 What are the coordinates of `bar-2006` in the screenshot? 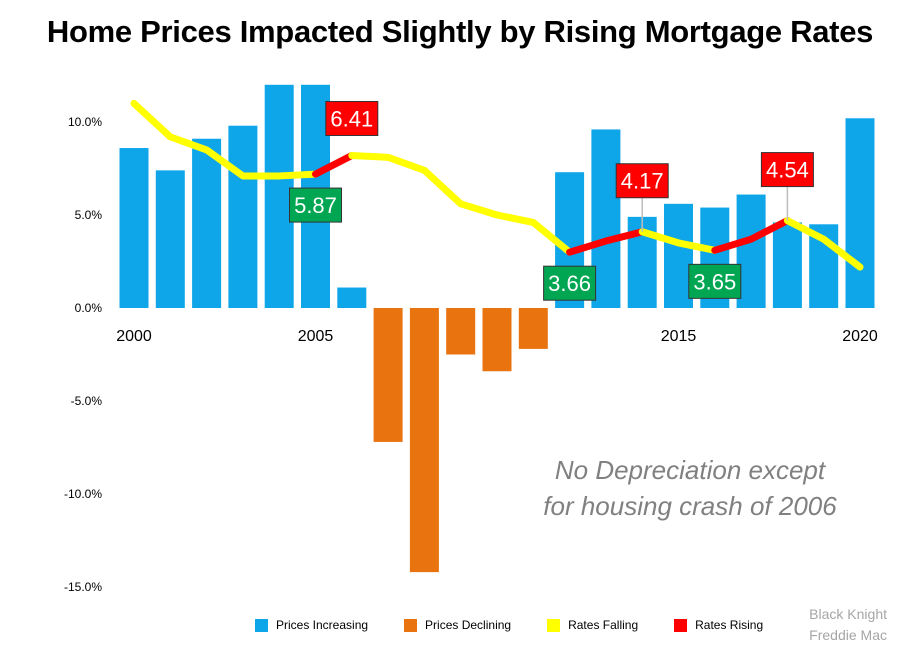 It's located at (352, 297).